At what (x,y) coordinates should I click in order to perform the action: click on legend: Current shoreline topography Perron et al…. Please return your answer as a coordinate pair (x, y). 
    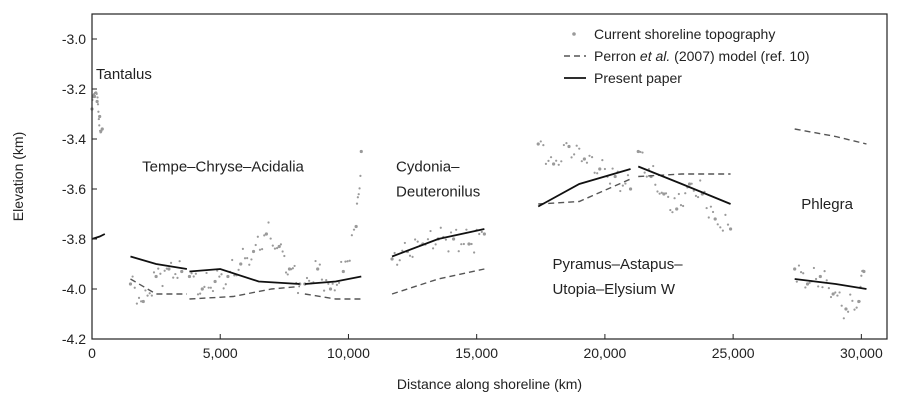
    Looking at the image, I should click on (687, 56).